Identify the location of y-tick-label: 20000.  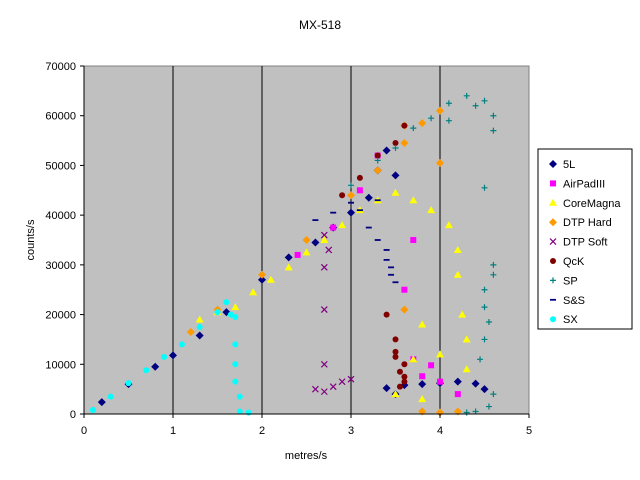
(60, 316).